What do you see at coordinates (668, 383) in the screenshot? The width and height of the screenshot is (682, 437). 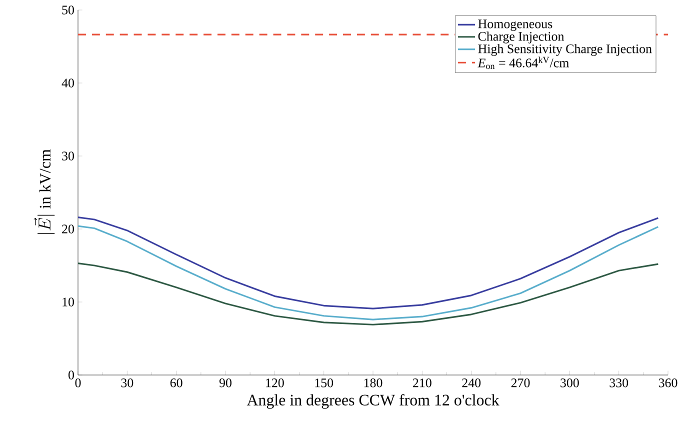 I see `x-tick-label: 360` at bounding box center [668, 383].